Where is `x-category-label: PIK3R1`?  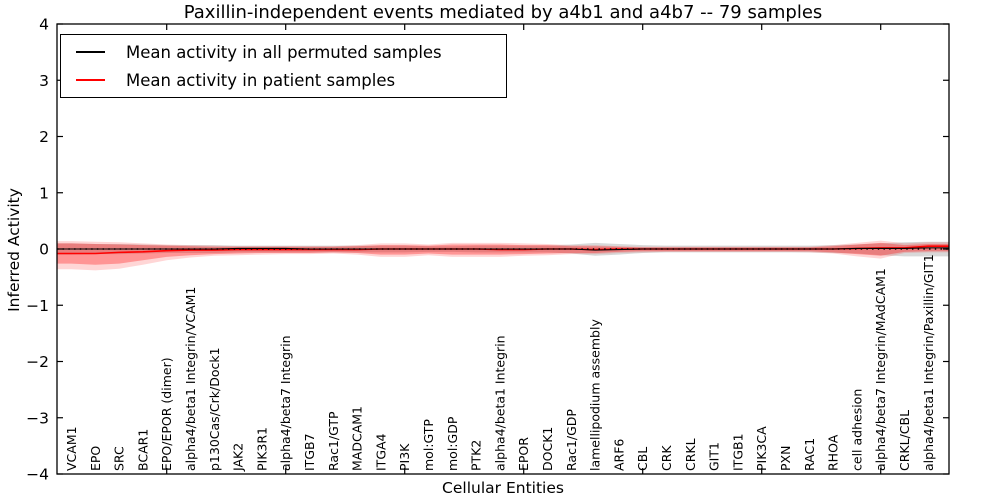
x-category-label: PIK3R1 is located at coordinates (261, 449).